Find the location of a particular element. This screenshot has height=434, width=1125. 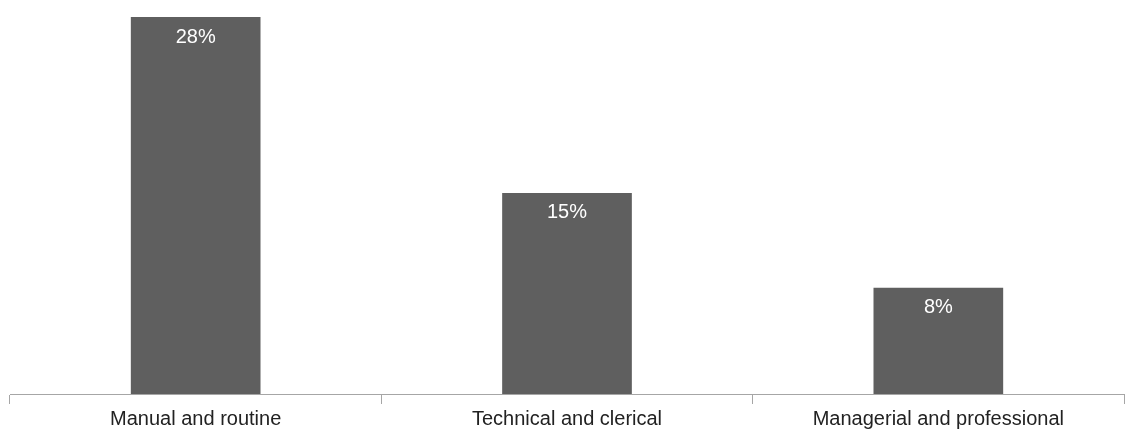

data-label: 28% is located at coordinates (195, 35).